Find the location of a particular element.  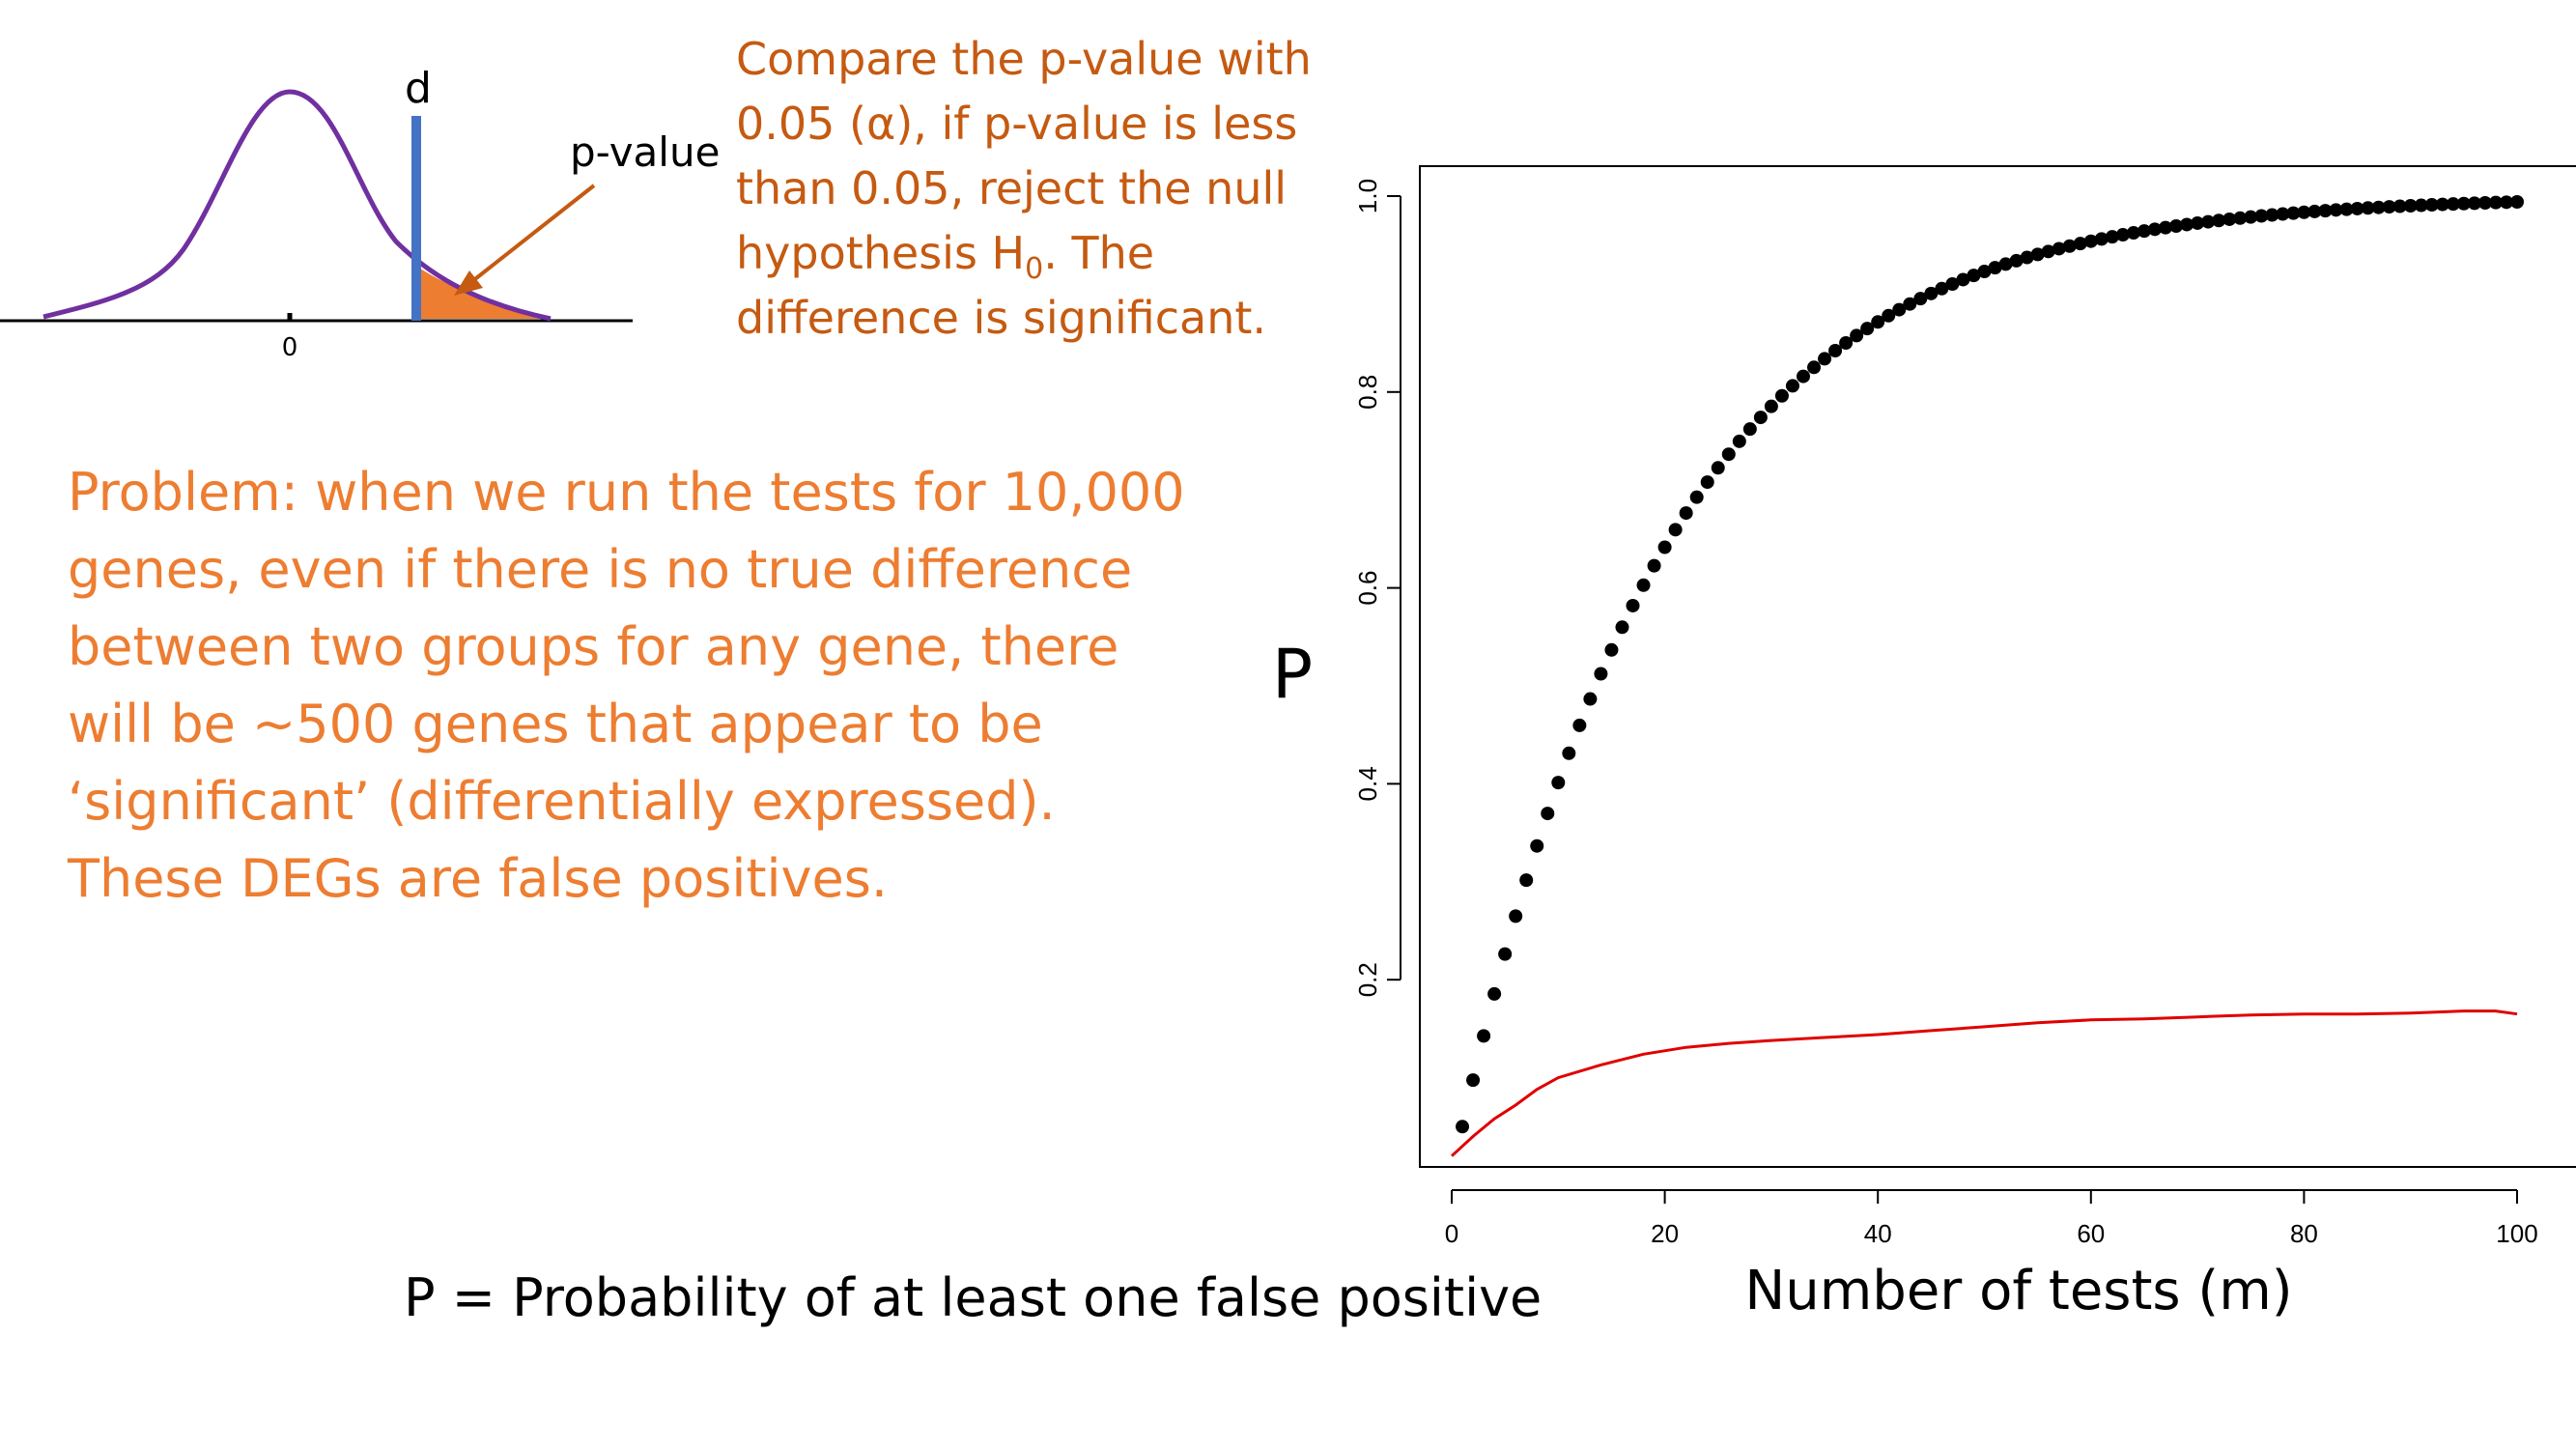

pvalue-arrow-head is located at coordinates (468, 283).